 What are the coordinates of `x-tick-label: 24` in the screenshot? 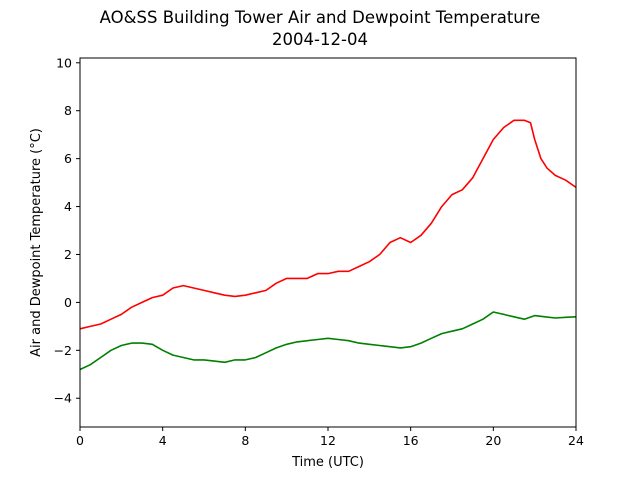 It's located at (576, 440).